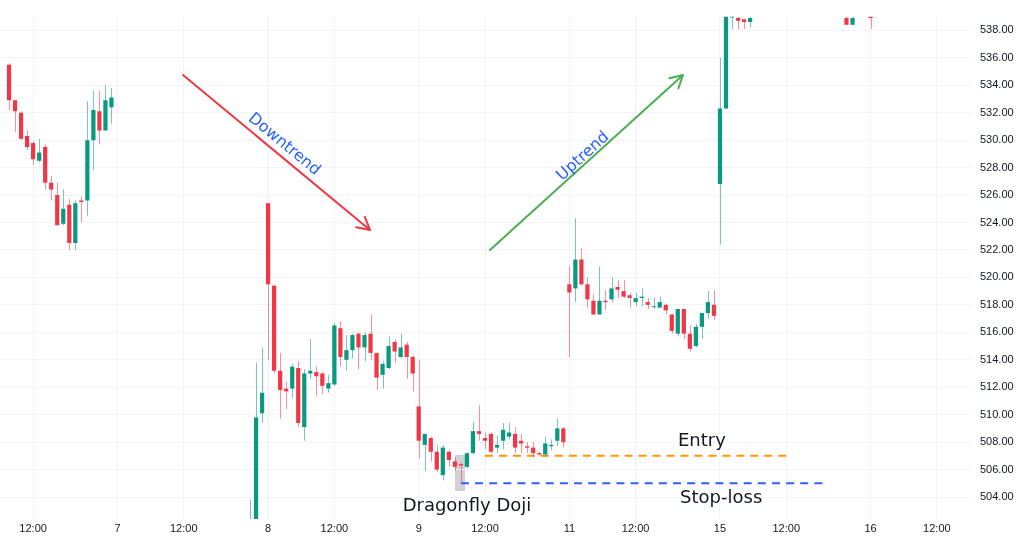 The width and height of the screenshot is (1024, 559). Describe the element at coordinates (997, 29) in the screenshot. I see `y-tick-label: 538.00` at that location.